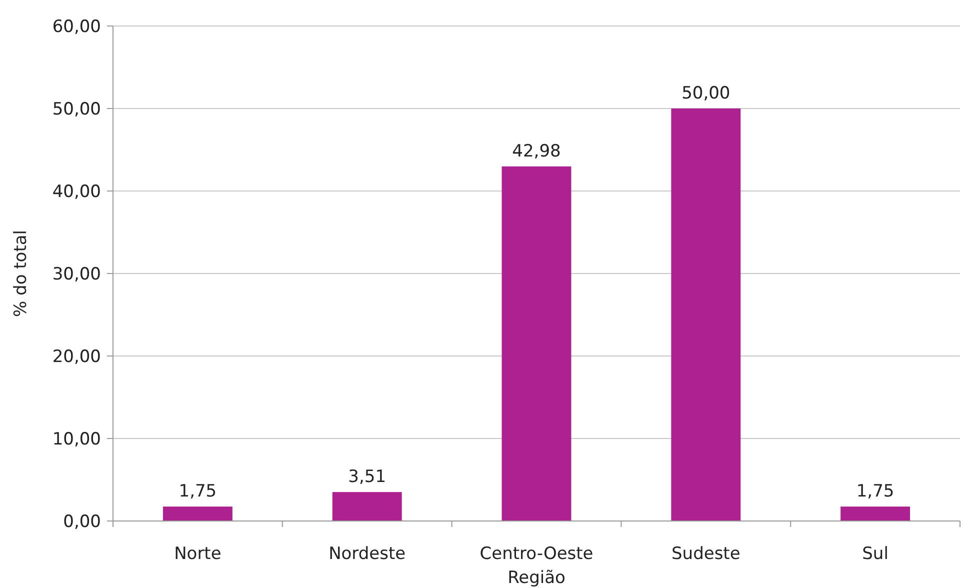 The height and width of the screenshot is (588, 963). I want to click on y-axis-title: % do total, so click(21, 274).